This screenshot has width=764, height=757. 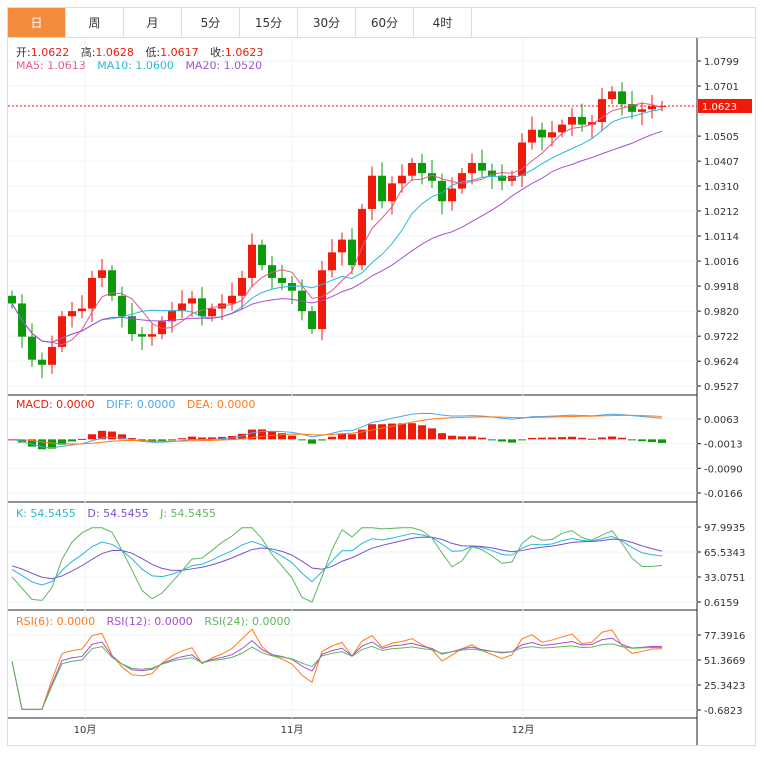 What do you see at coordinates (719, 107) in the screenshot?
I see `last-price-label: 1.0623` at bounding box center [719, 107].